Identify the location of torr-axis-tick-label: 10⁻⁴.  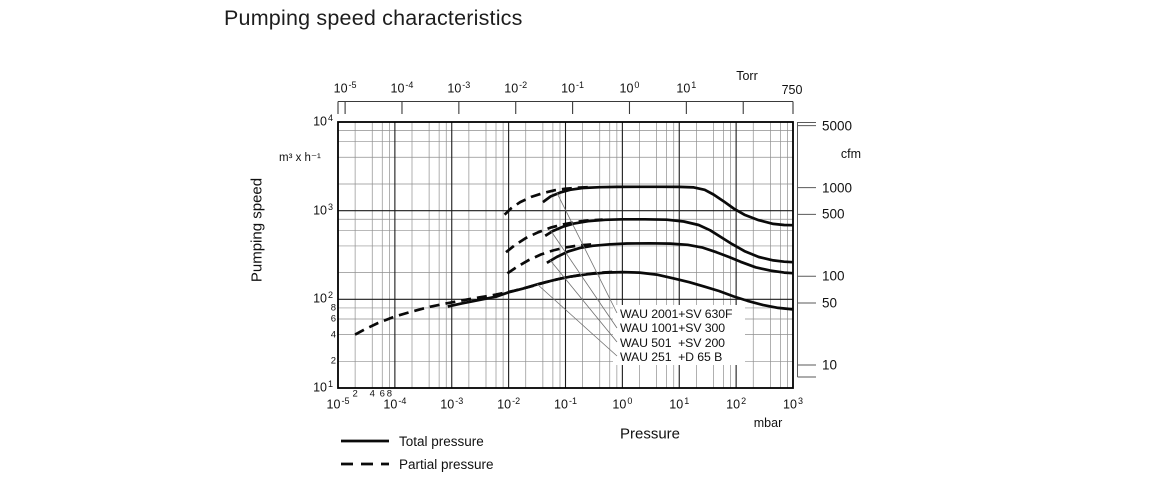
(402, 88).